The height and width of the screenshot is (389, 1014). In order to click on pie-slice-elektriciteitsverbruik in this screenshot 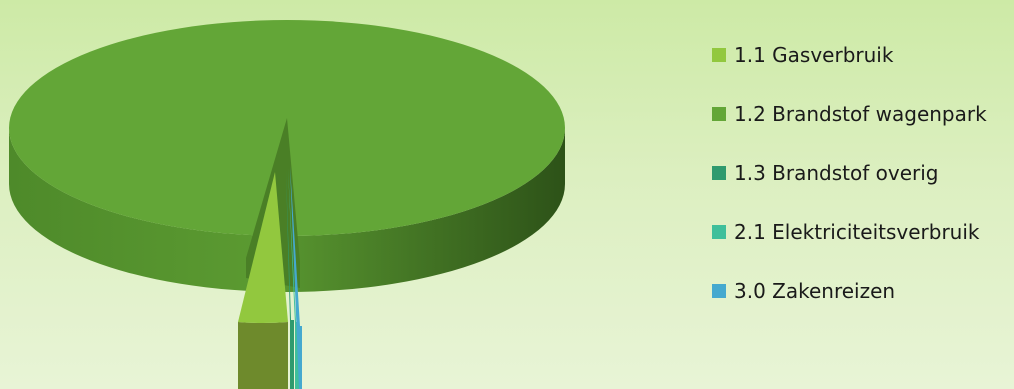, I will do `click(293, 278)`.